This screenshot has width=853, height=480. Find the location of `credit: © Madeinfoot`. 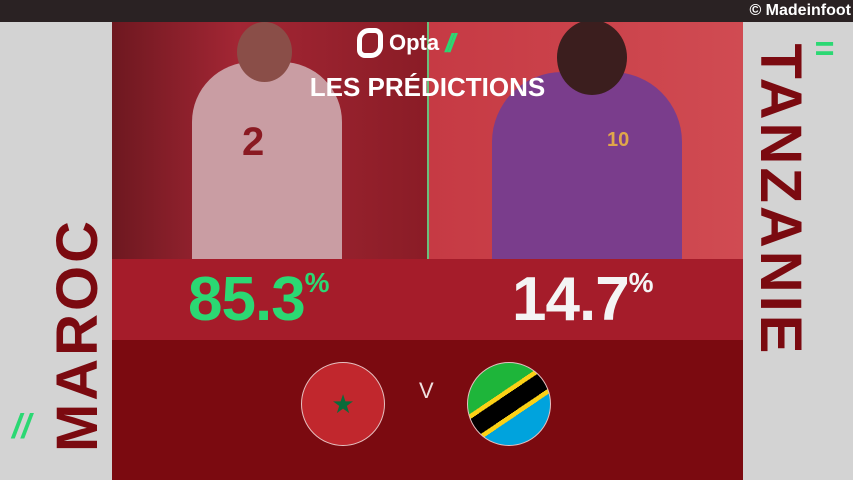

credit: © Madeinfoot is located at coordinates (800, 10).